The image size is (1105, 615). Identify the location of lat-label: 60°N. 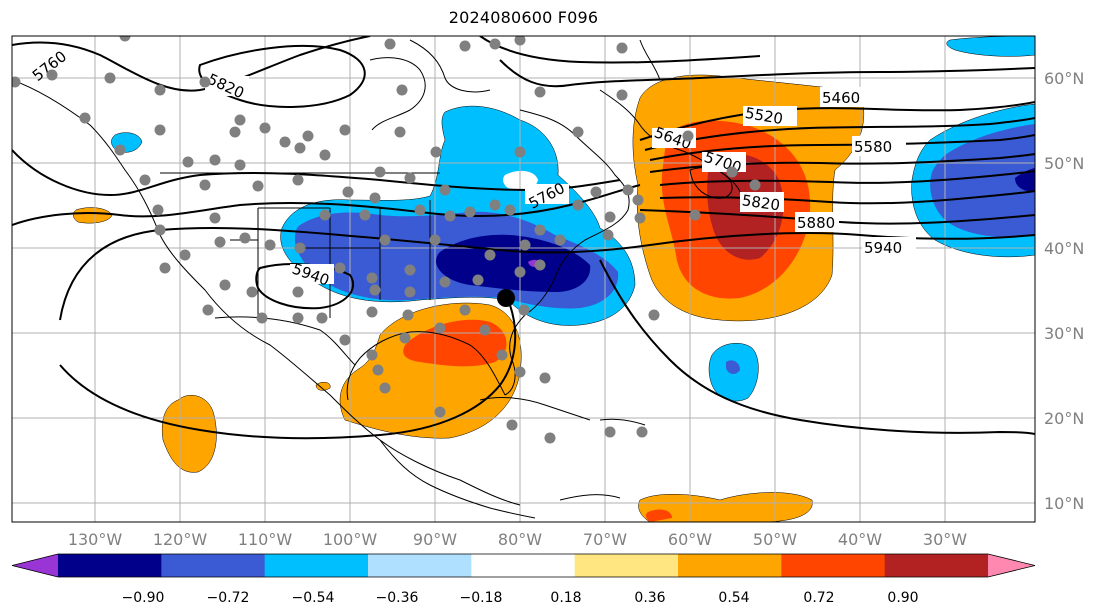
(1064, 78).